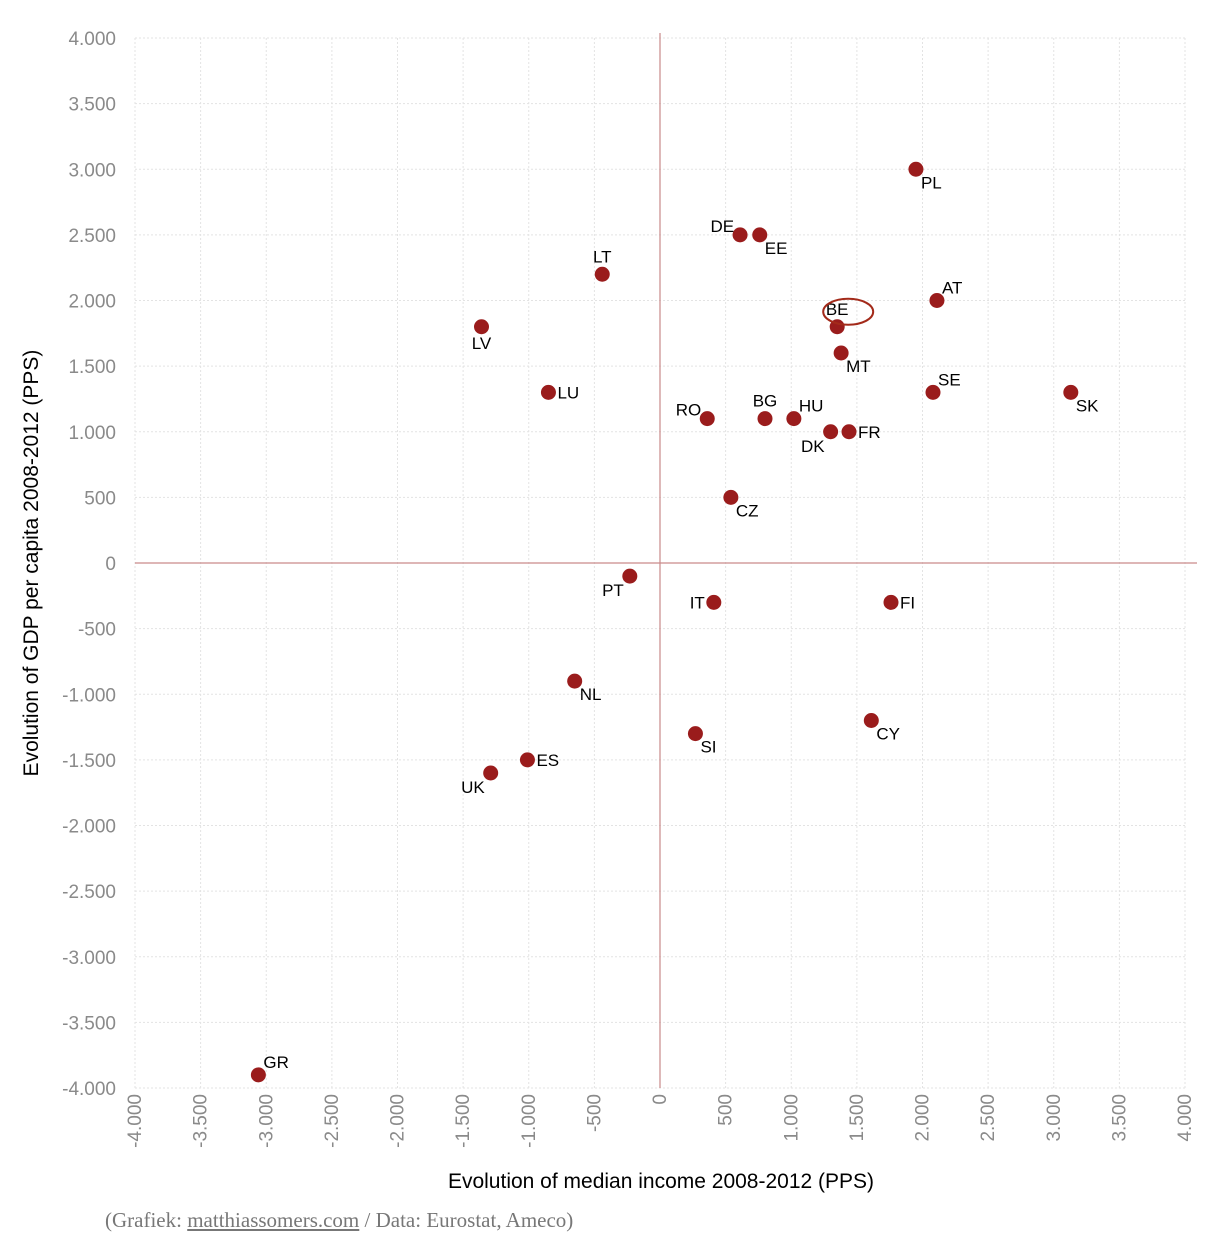 The width and height of the screenshot is (1210, 1245). I want to click on point-label-cz: CZ, so click(747, 510).